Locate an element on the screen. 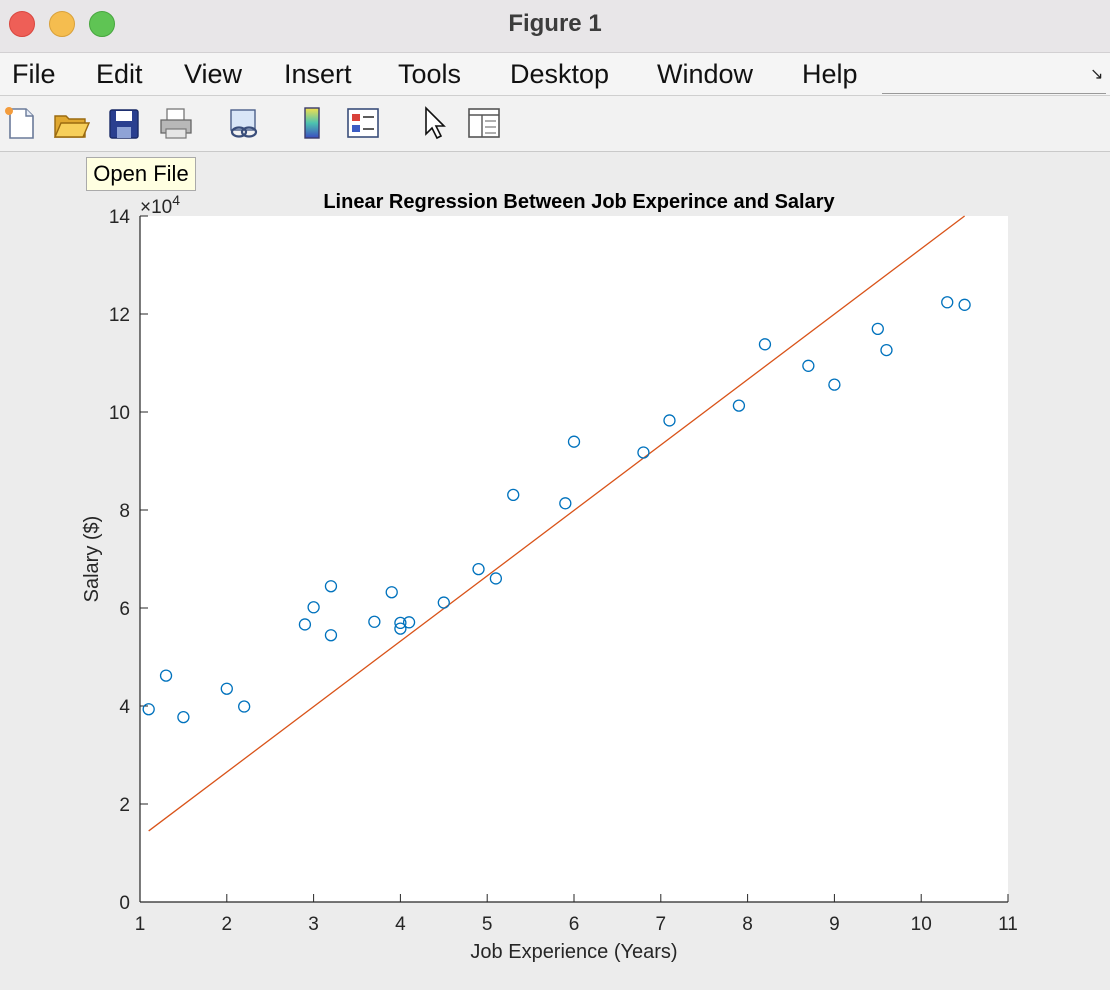 The image size is (1110, 990). y-tick-label: 10 is located at coordinates (119, 413).